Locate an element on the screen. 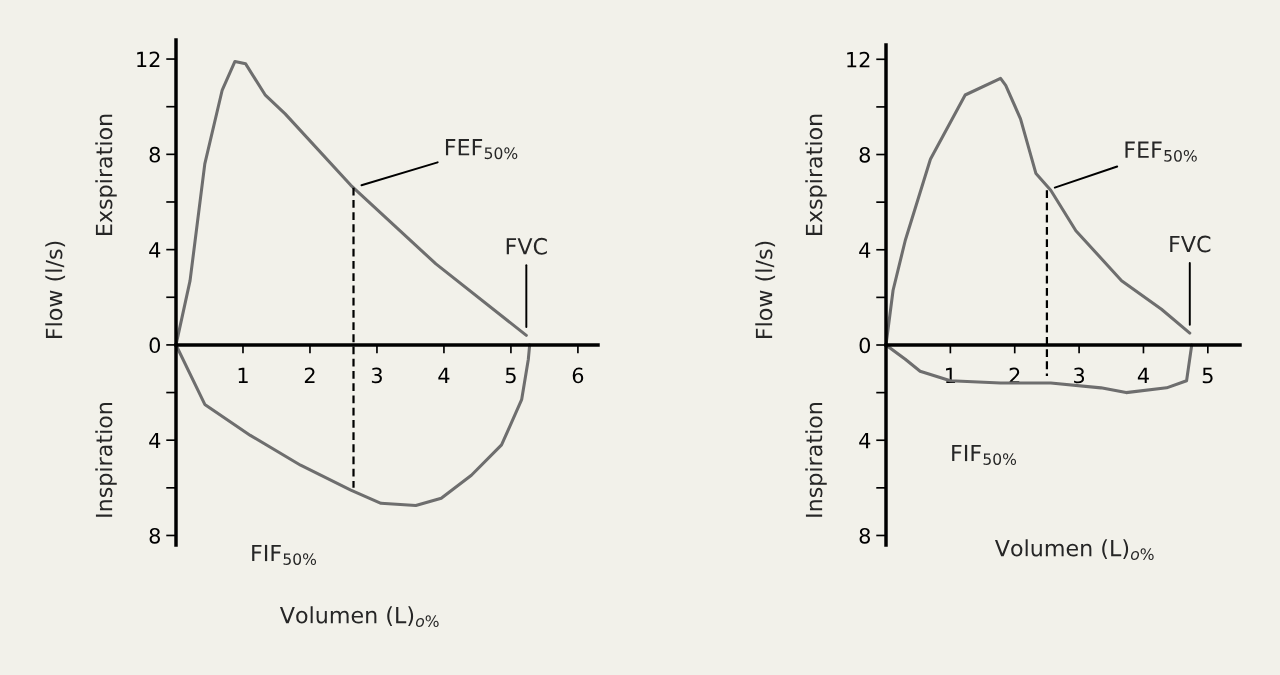  x-tick-label: 1 is located at coordinates (243, 375).